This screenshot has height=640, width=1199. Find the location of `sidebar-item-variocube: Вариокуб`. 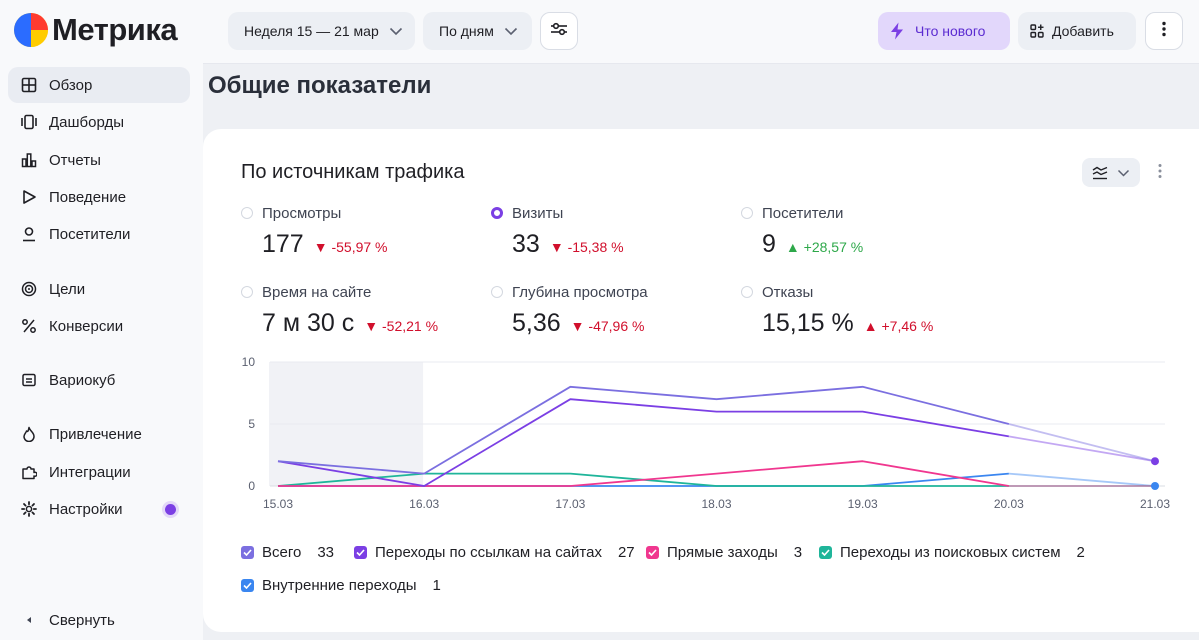

sidebar-item-variocube: Вариокуб is located at coordinates (99, 380).